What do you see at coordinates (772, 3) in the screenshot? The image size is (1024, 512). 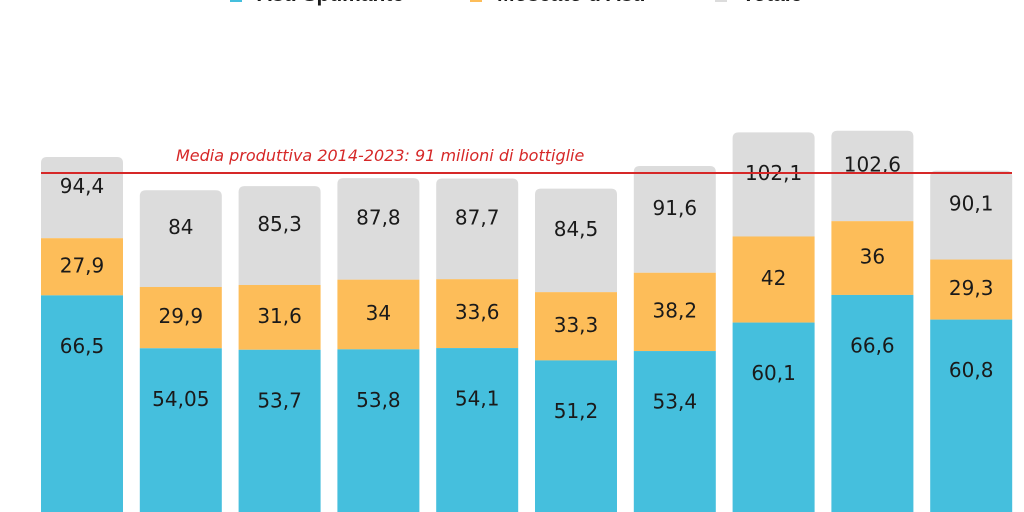 I see `legend-label: Totale` at bounding box center [772, 3].